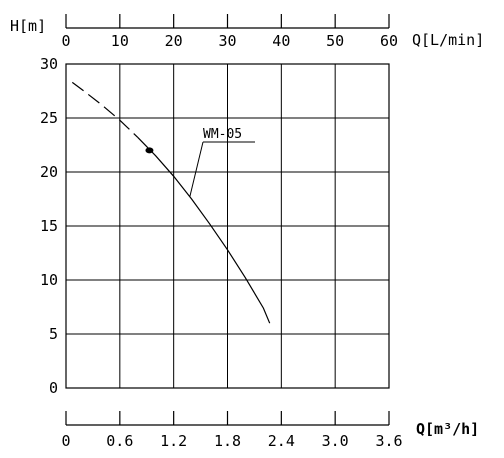  I want to click on series-label-leader, so click(196, 169).